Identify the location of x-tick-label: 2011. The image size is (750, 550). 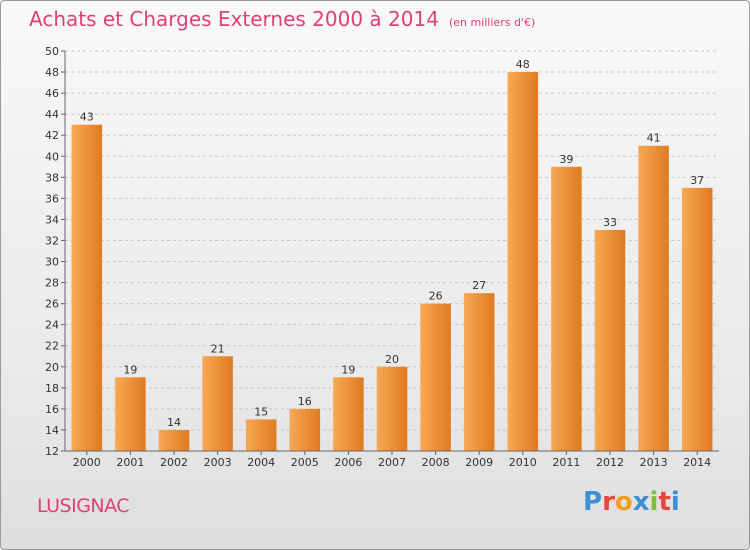
(566, 462).